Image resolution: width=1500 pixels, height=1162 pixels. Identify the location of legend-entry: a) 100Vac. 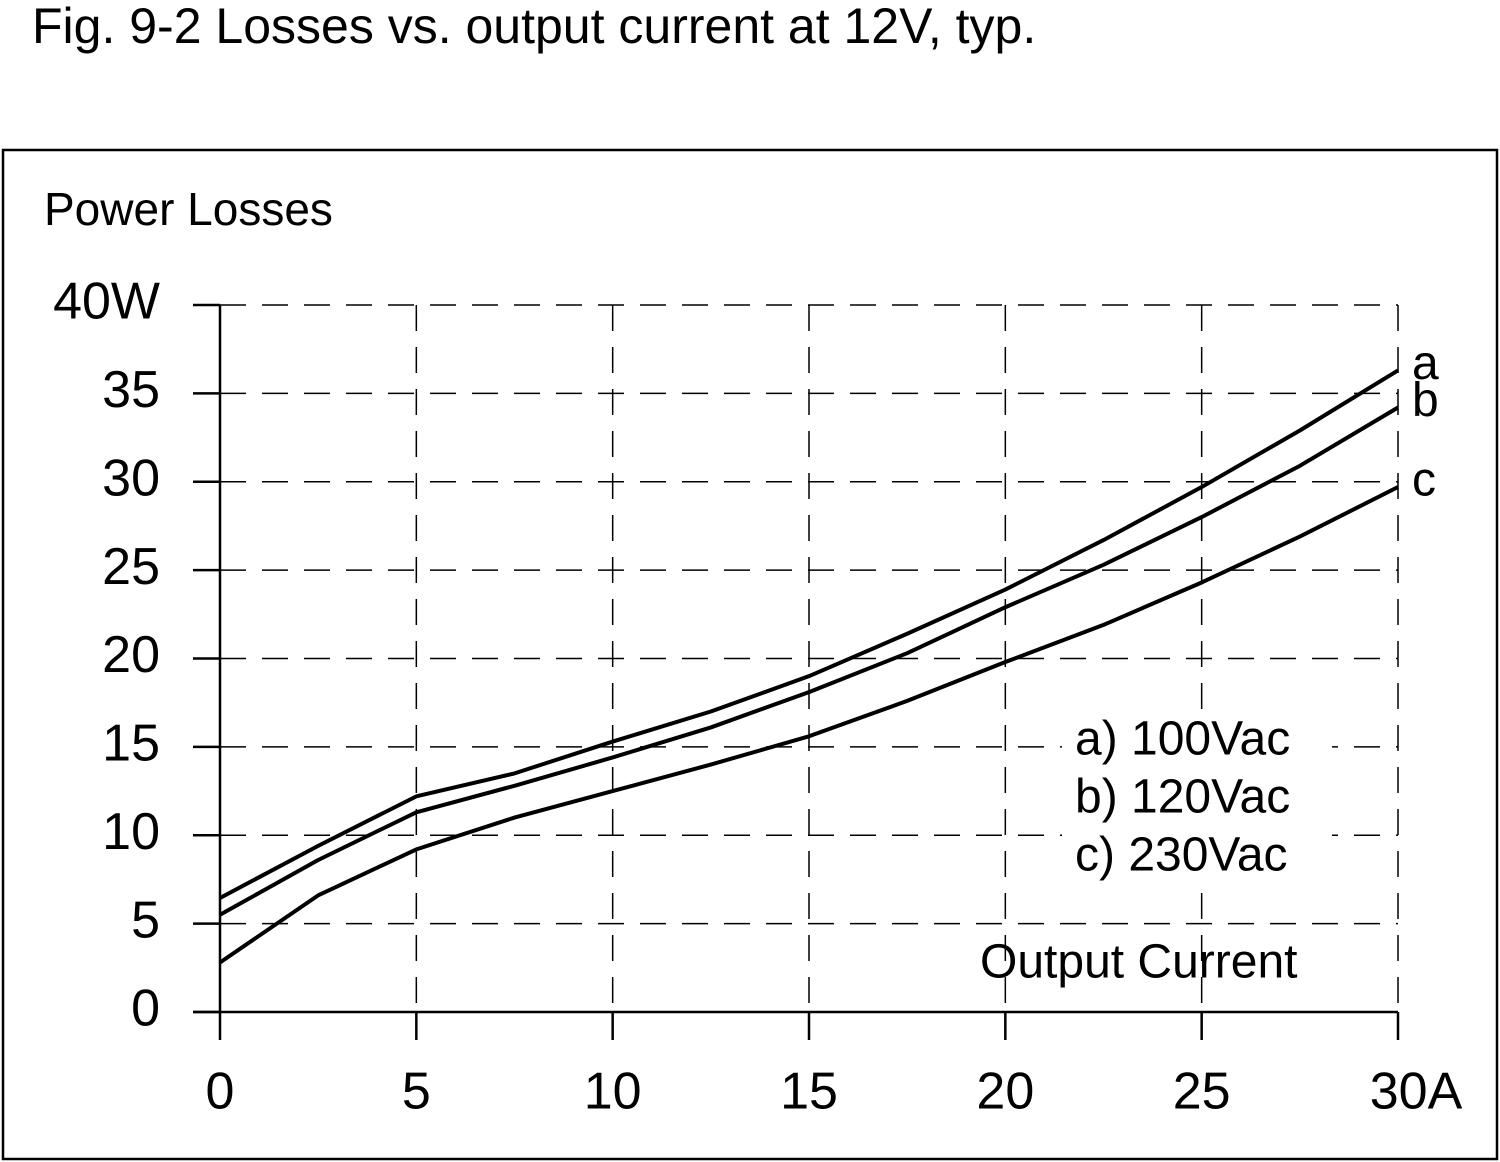
(1182, 739).